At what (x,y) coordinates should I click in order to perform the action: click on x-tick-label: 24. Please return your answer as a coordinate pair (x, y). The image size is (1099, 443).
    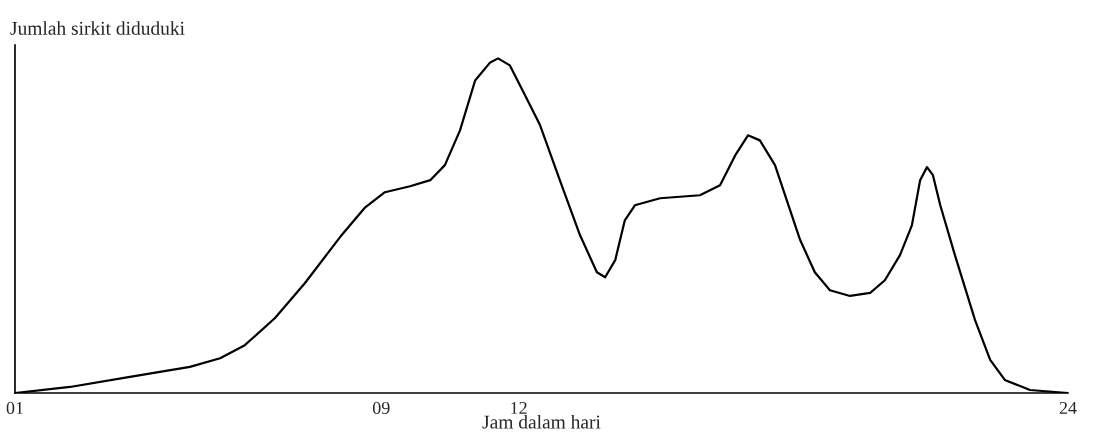
    Looking at the image, I should click on (1068, 407).